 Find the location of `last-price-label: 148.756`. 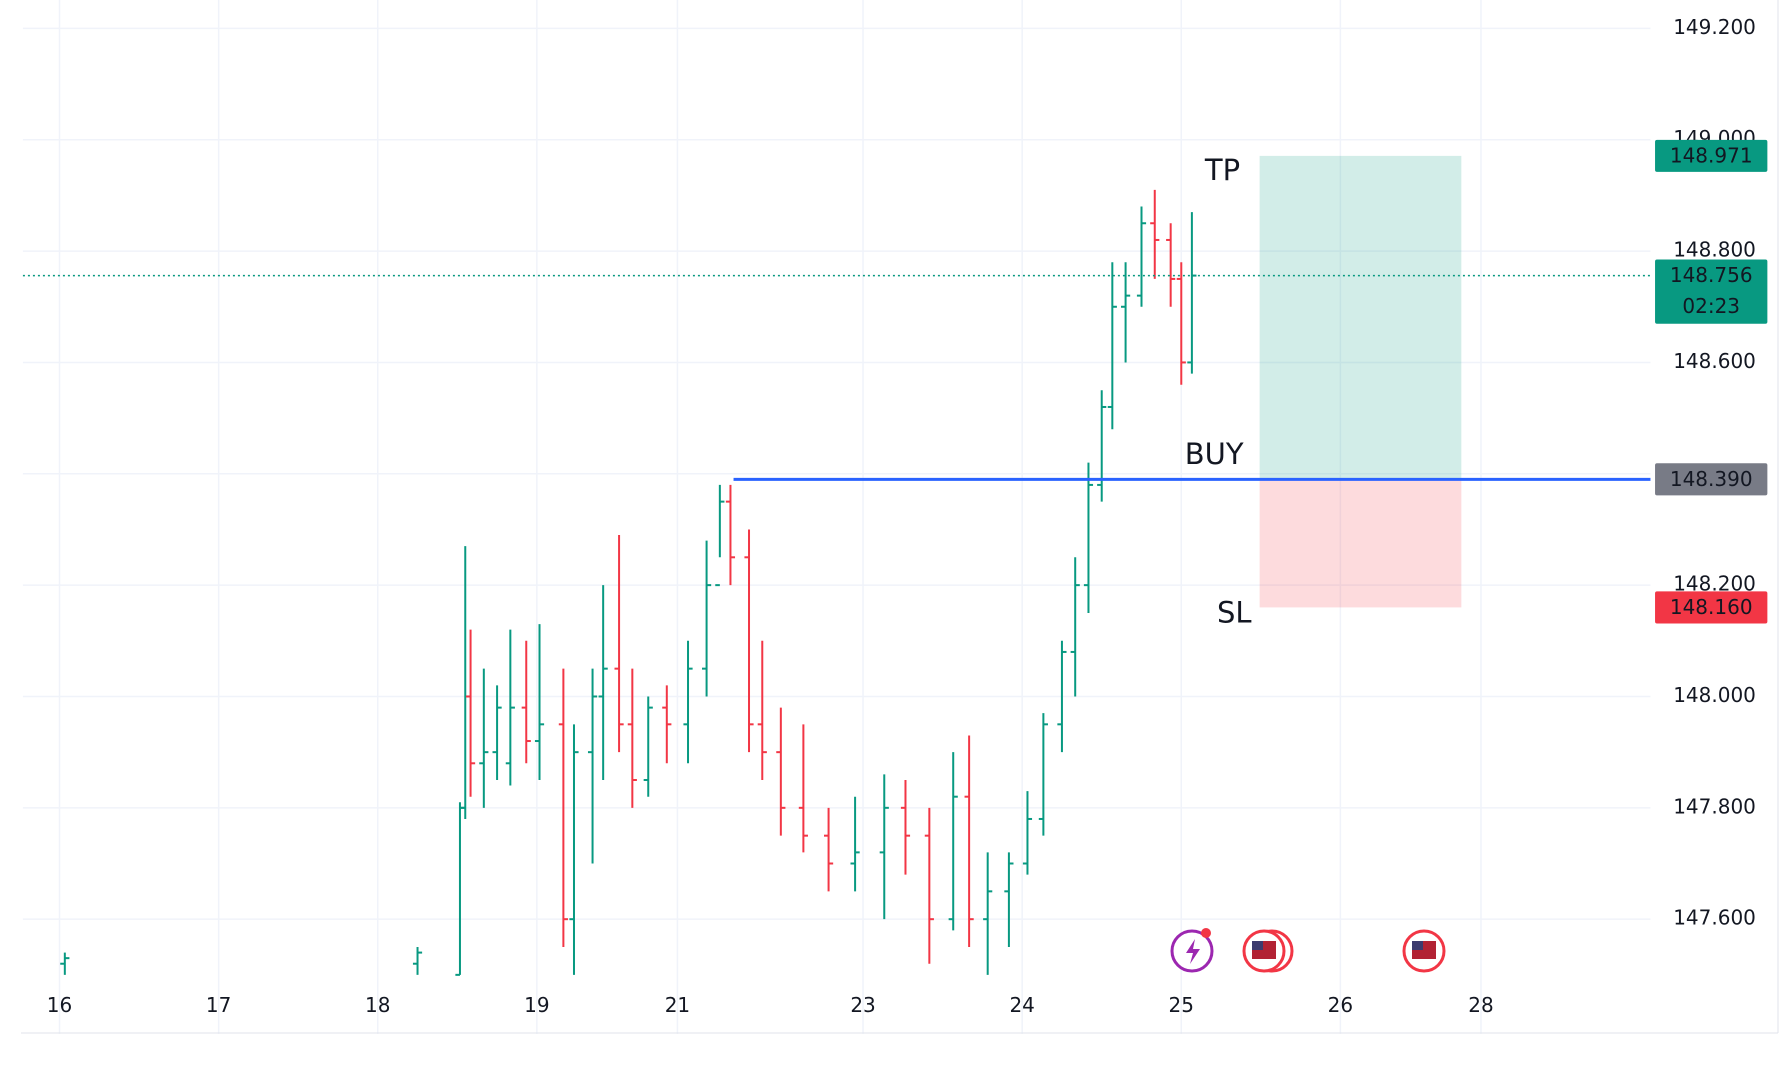

last-price-label: 148.756 is located at coordinates (1711, 275).